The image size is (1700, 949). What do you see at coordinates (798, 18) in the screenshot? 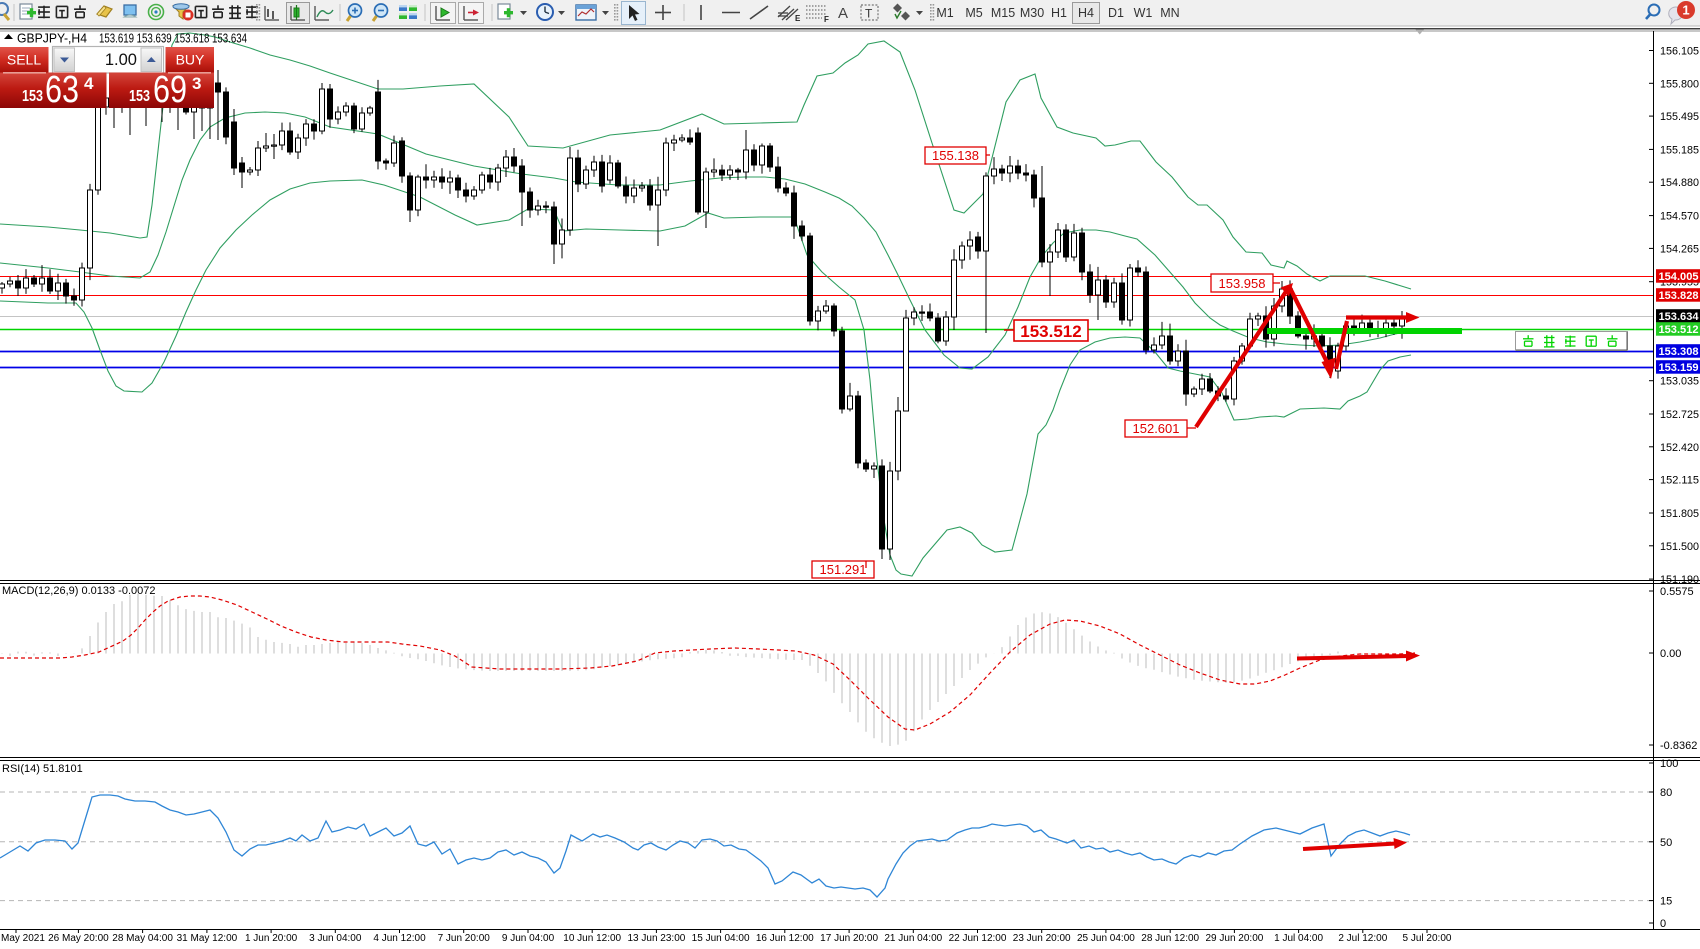
I see `svg-text: E` at bounding box center [798, 18].